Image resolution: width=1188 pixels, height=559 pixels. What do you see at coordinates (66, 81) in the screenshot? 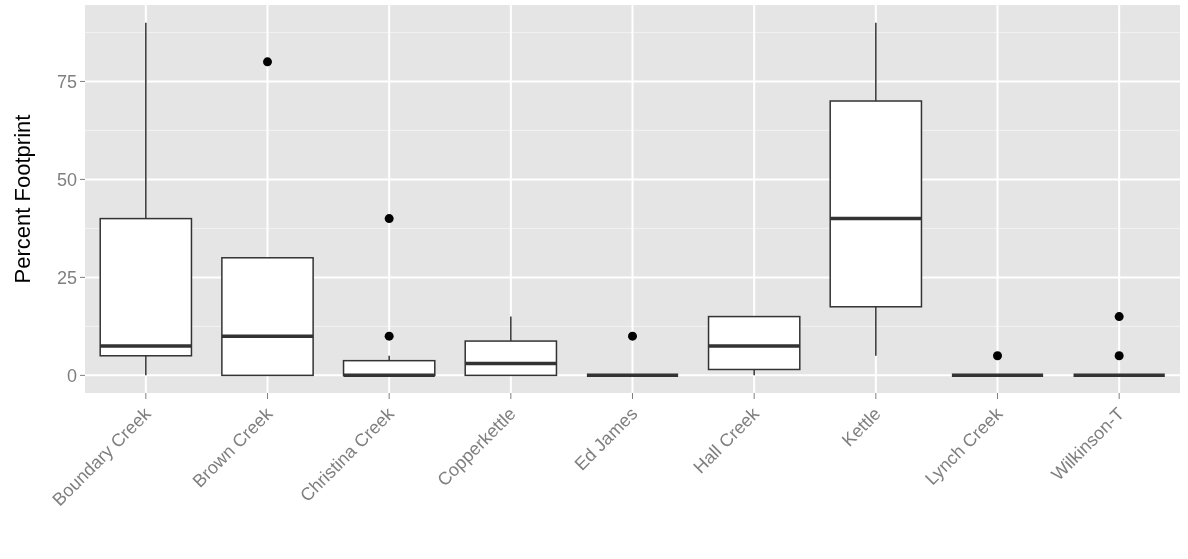
I see `y-tick-label: 75` at bounding box center [66, 81].